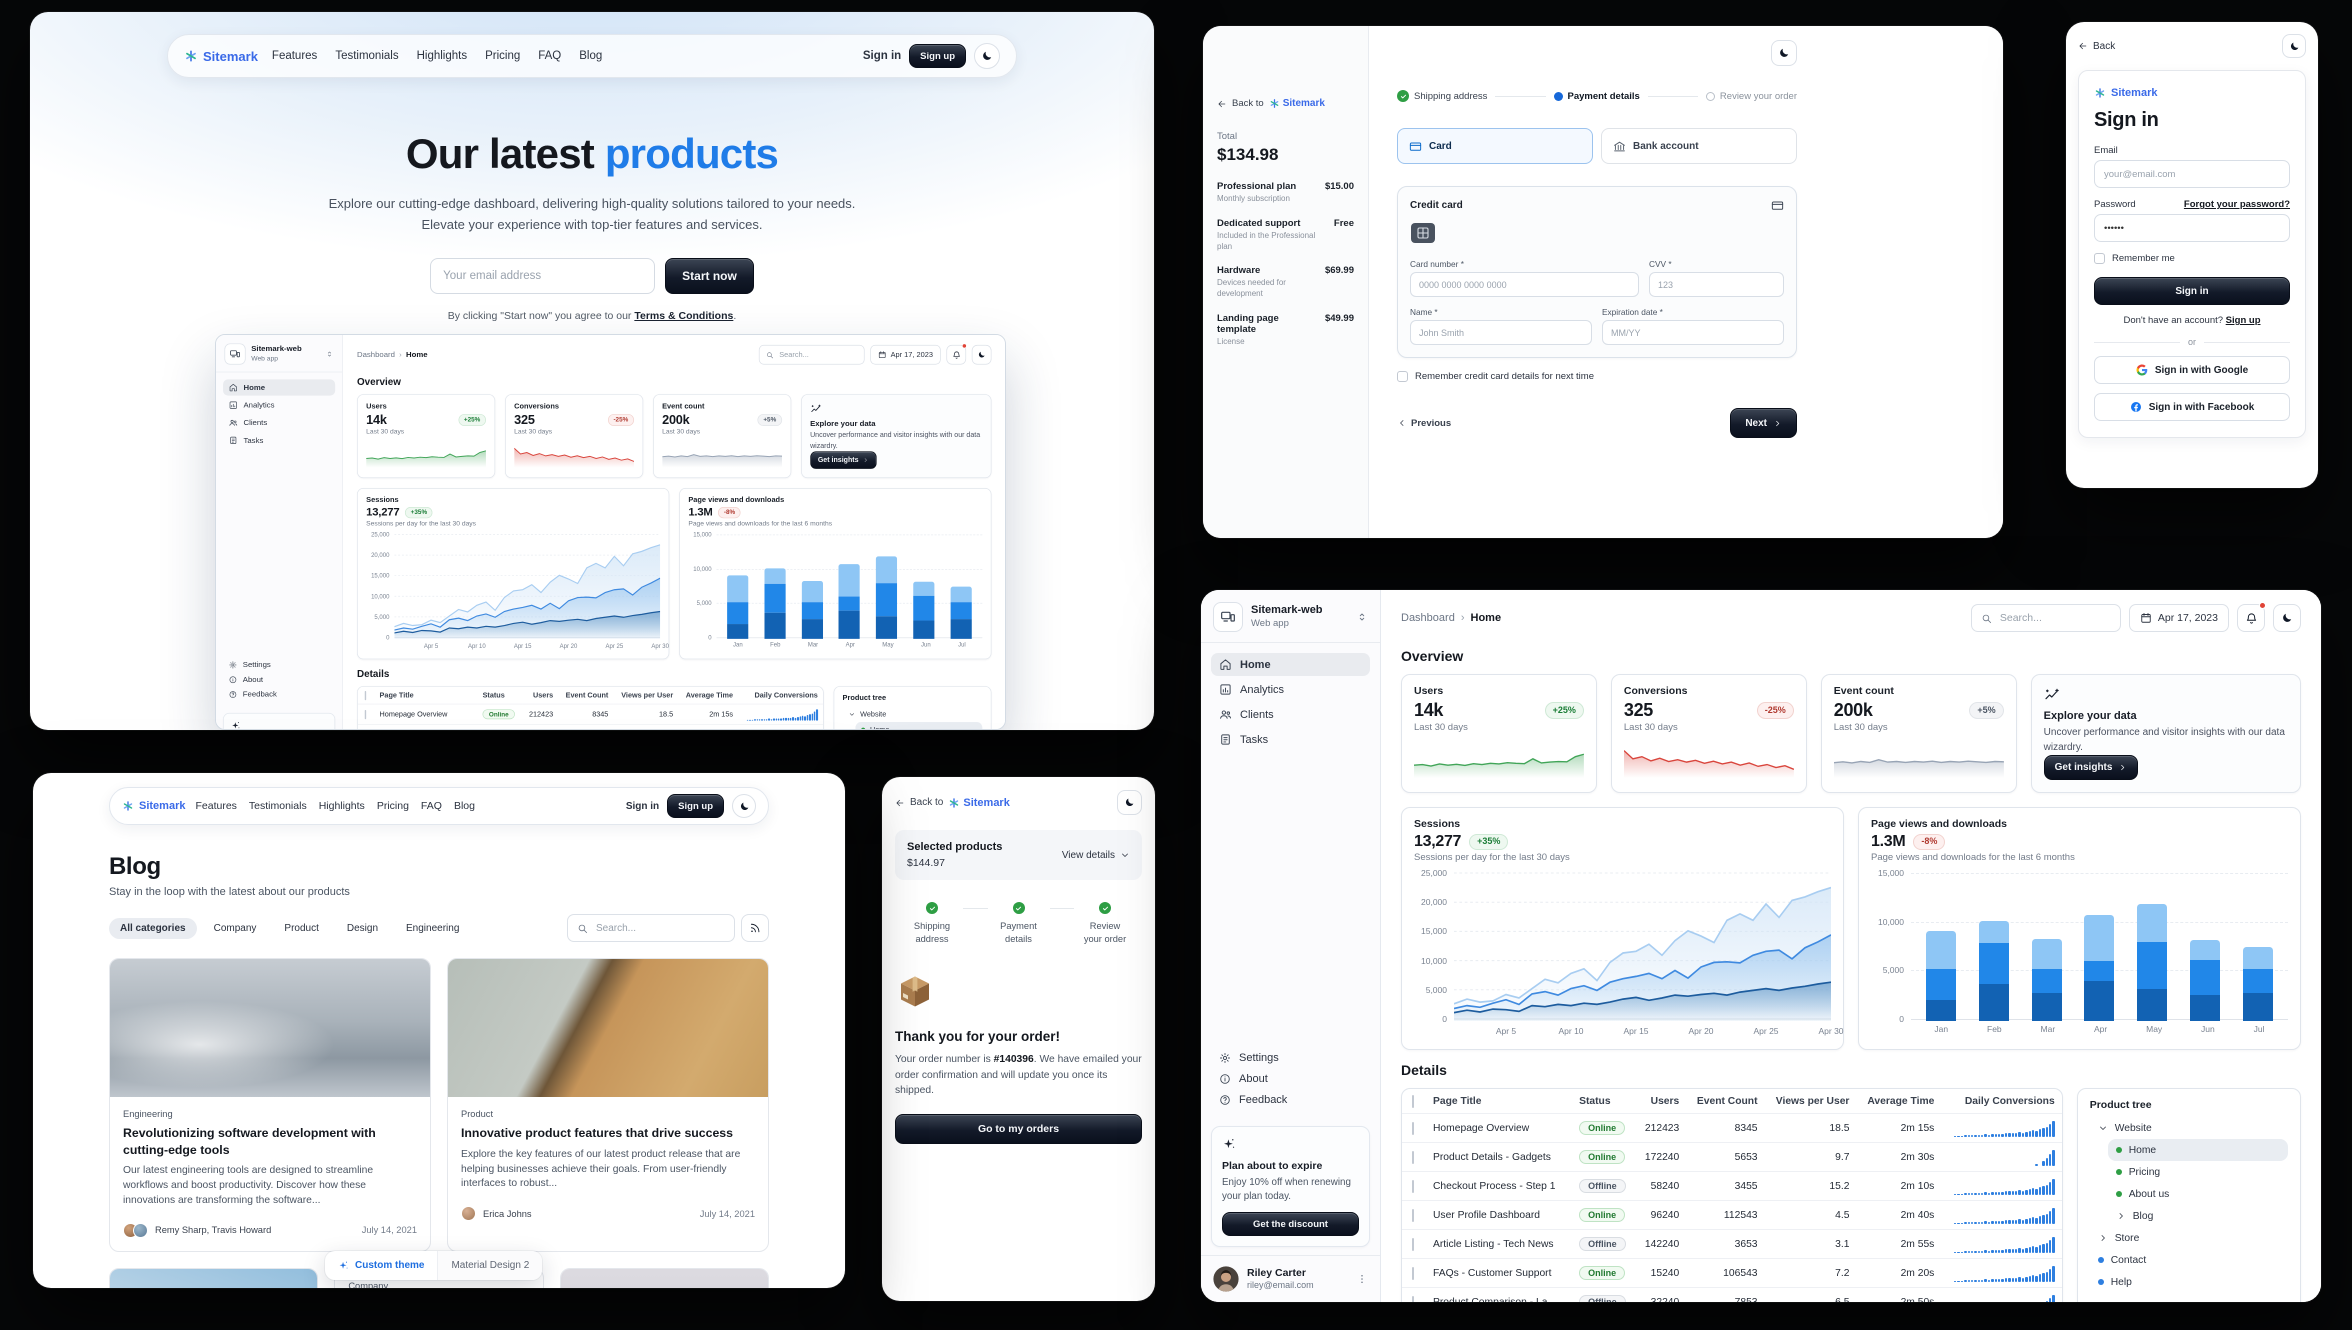 Image resolution: width=2352 pixels, height=1330 pixels. What do you see at coordinates (1018, 1129) in the screenshot?
I see `go-to-orders-button: Go to my orders` at bounding box center [1018, 1129].